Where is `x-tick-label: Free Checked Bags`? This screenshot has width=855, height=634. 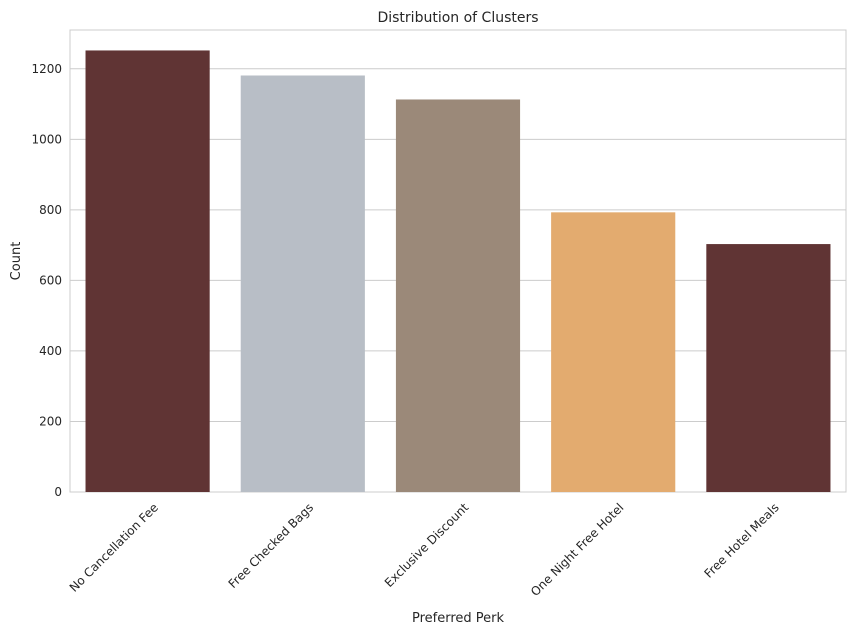
x-tick-label: Free Checked Bags is located at coordinates (271, 545).